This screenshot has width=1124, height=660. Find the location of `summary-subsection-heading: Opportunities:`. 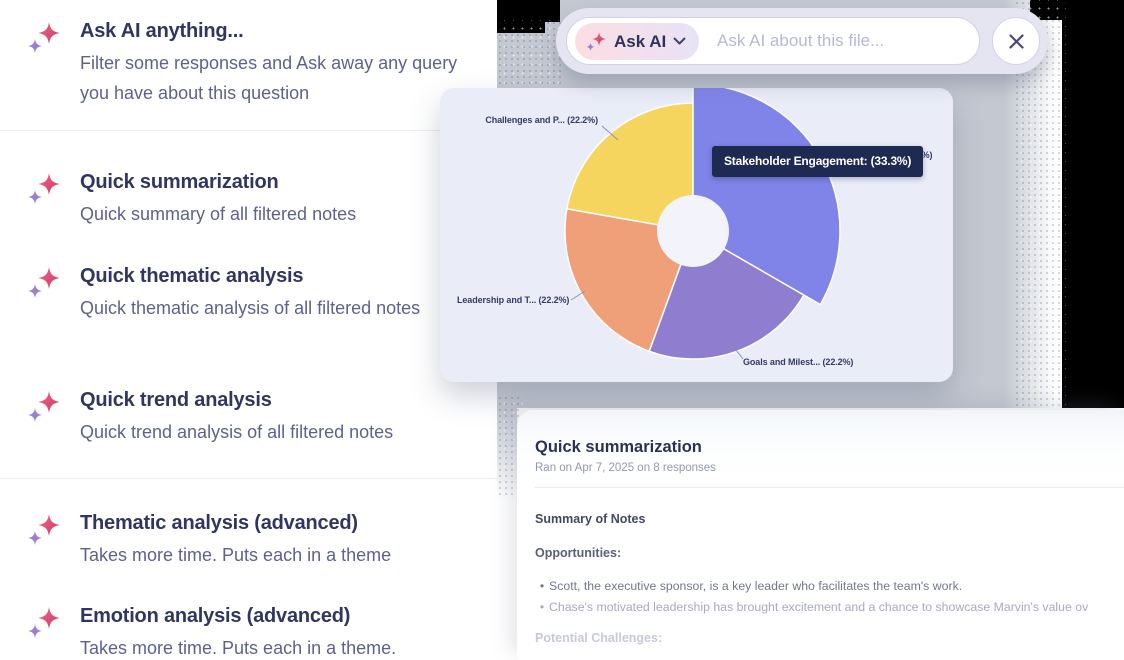

summary-subsection-heading: Opportunities: is located at coordinates (578, 553).